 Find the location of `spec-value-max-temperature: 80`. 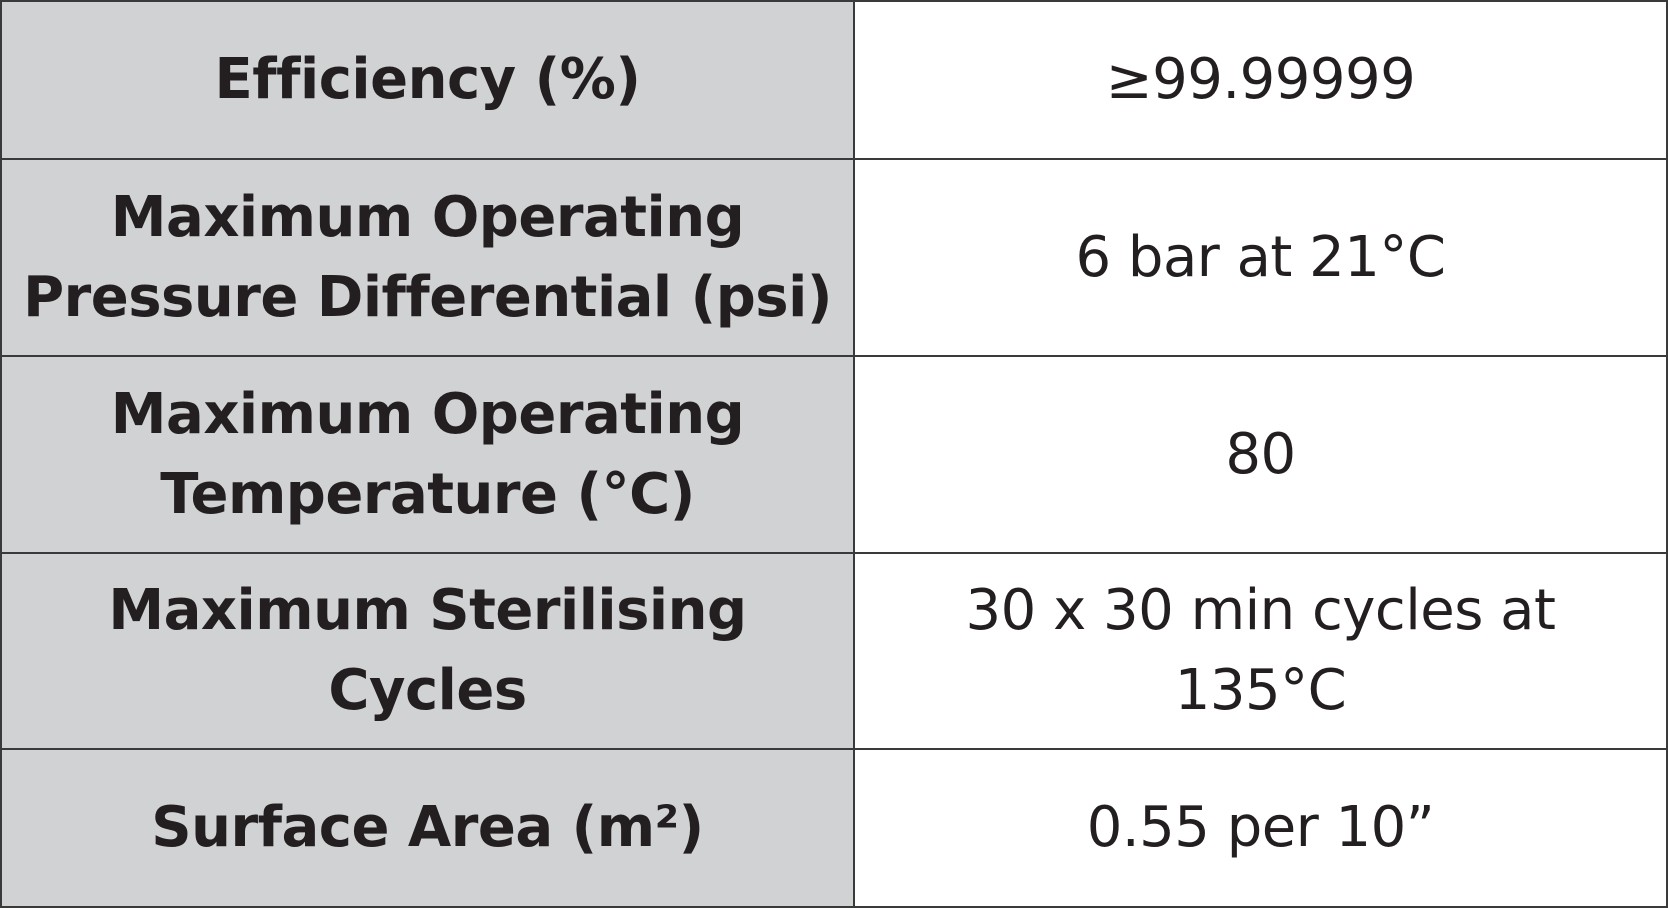

spec-value-max-temperature: 80 is located at coordinates (1260, 454).